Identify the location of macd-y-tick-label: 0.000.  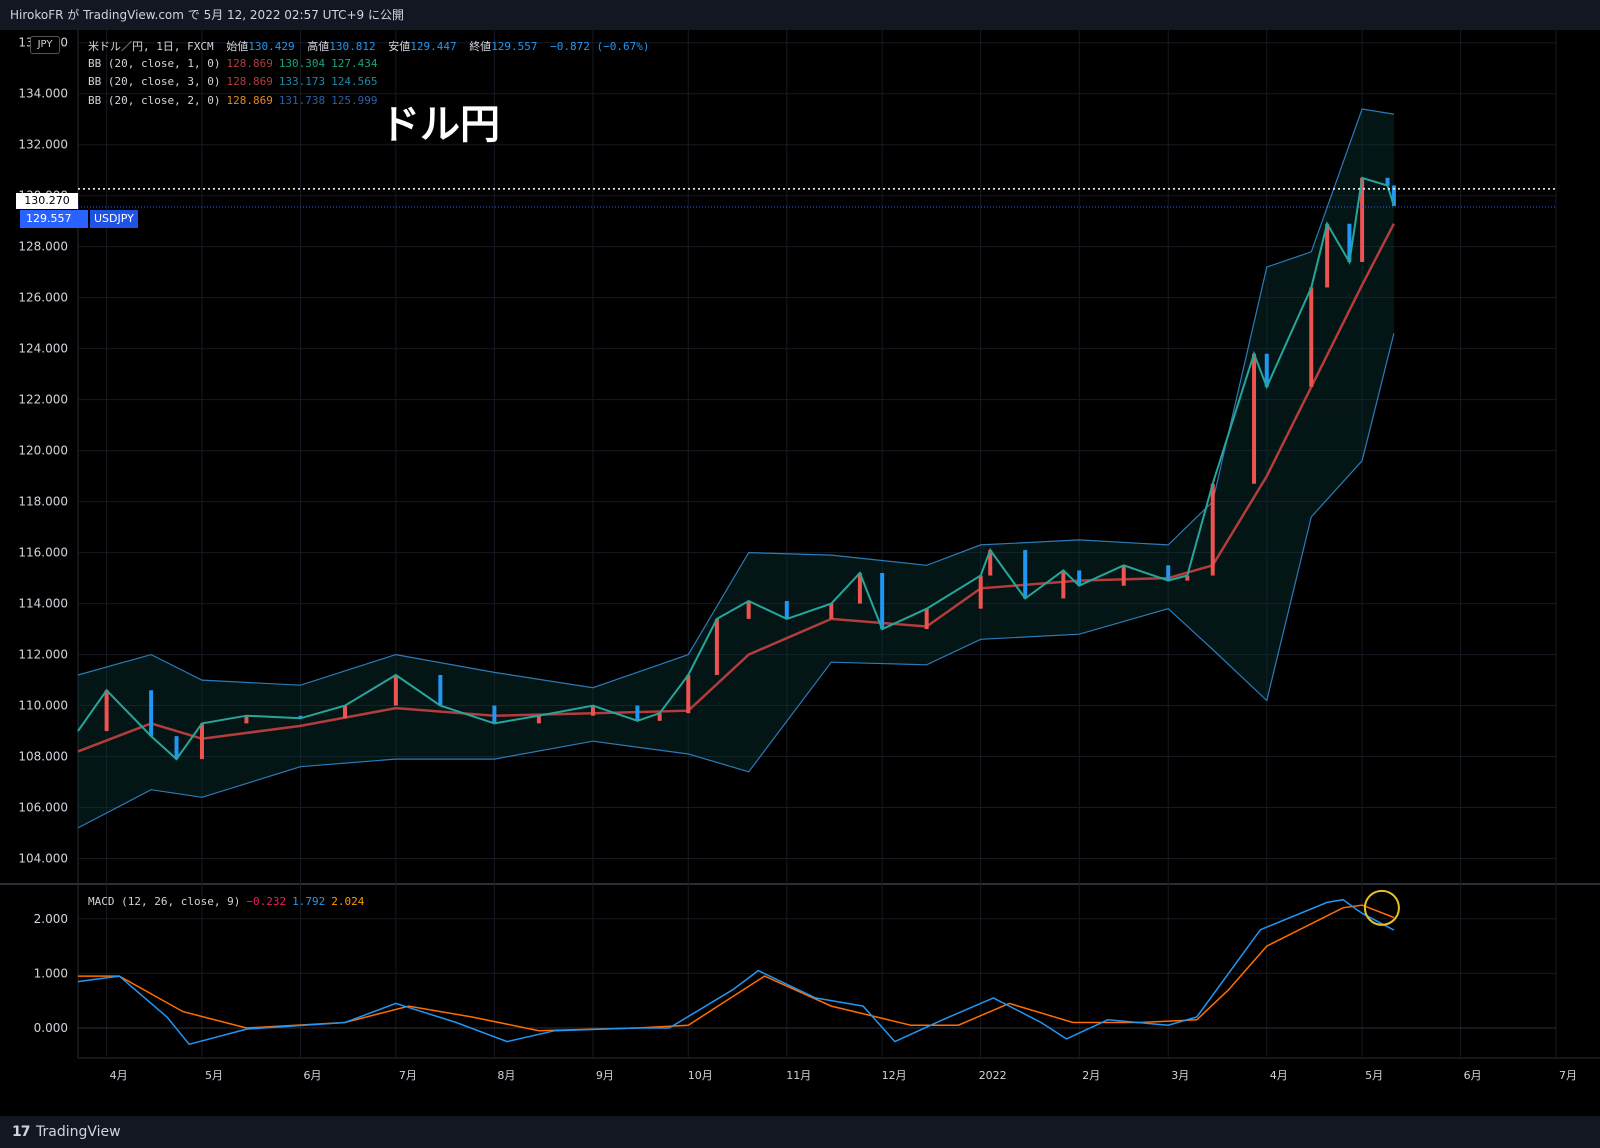
(51, 1028).